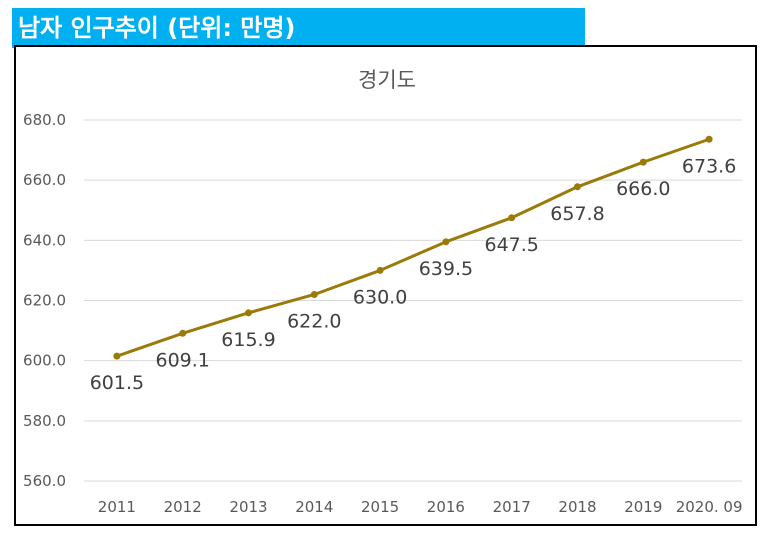  I want to click on data-label: 630.0, so click(380, 297).